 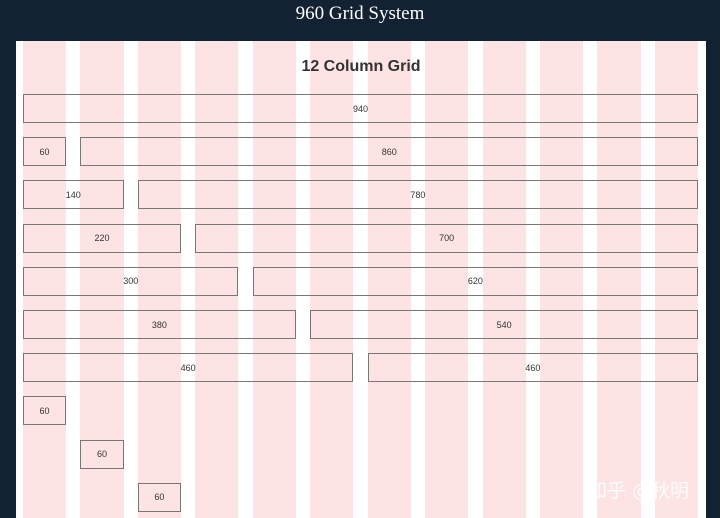 What do you see at coordinates (360, 13) in the screenshot?
I see `page-header: 960 Grid System` at bounding box center [360, 13].